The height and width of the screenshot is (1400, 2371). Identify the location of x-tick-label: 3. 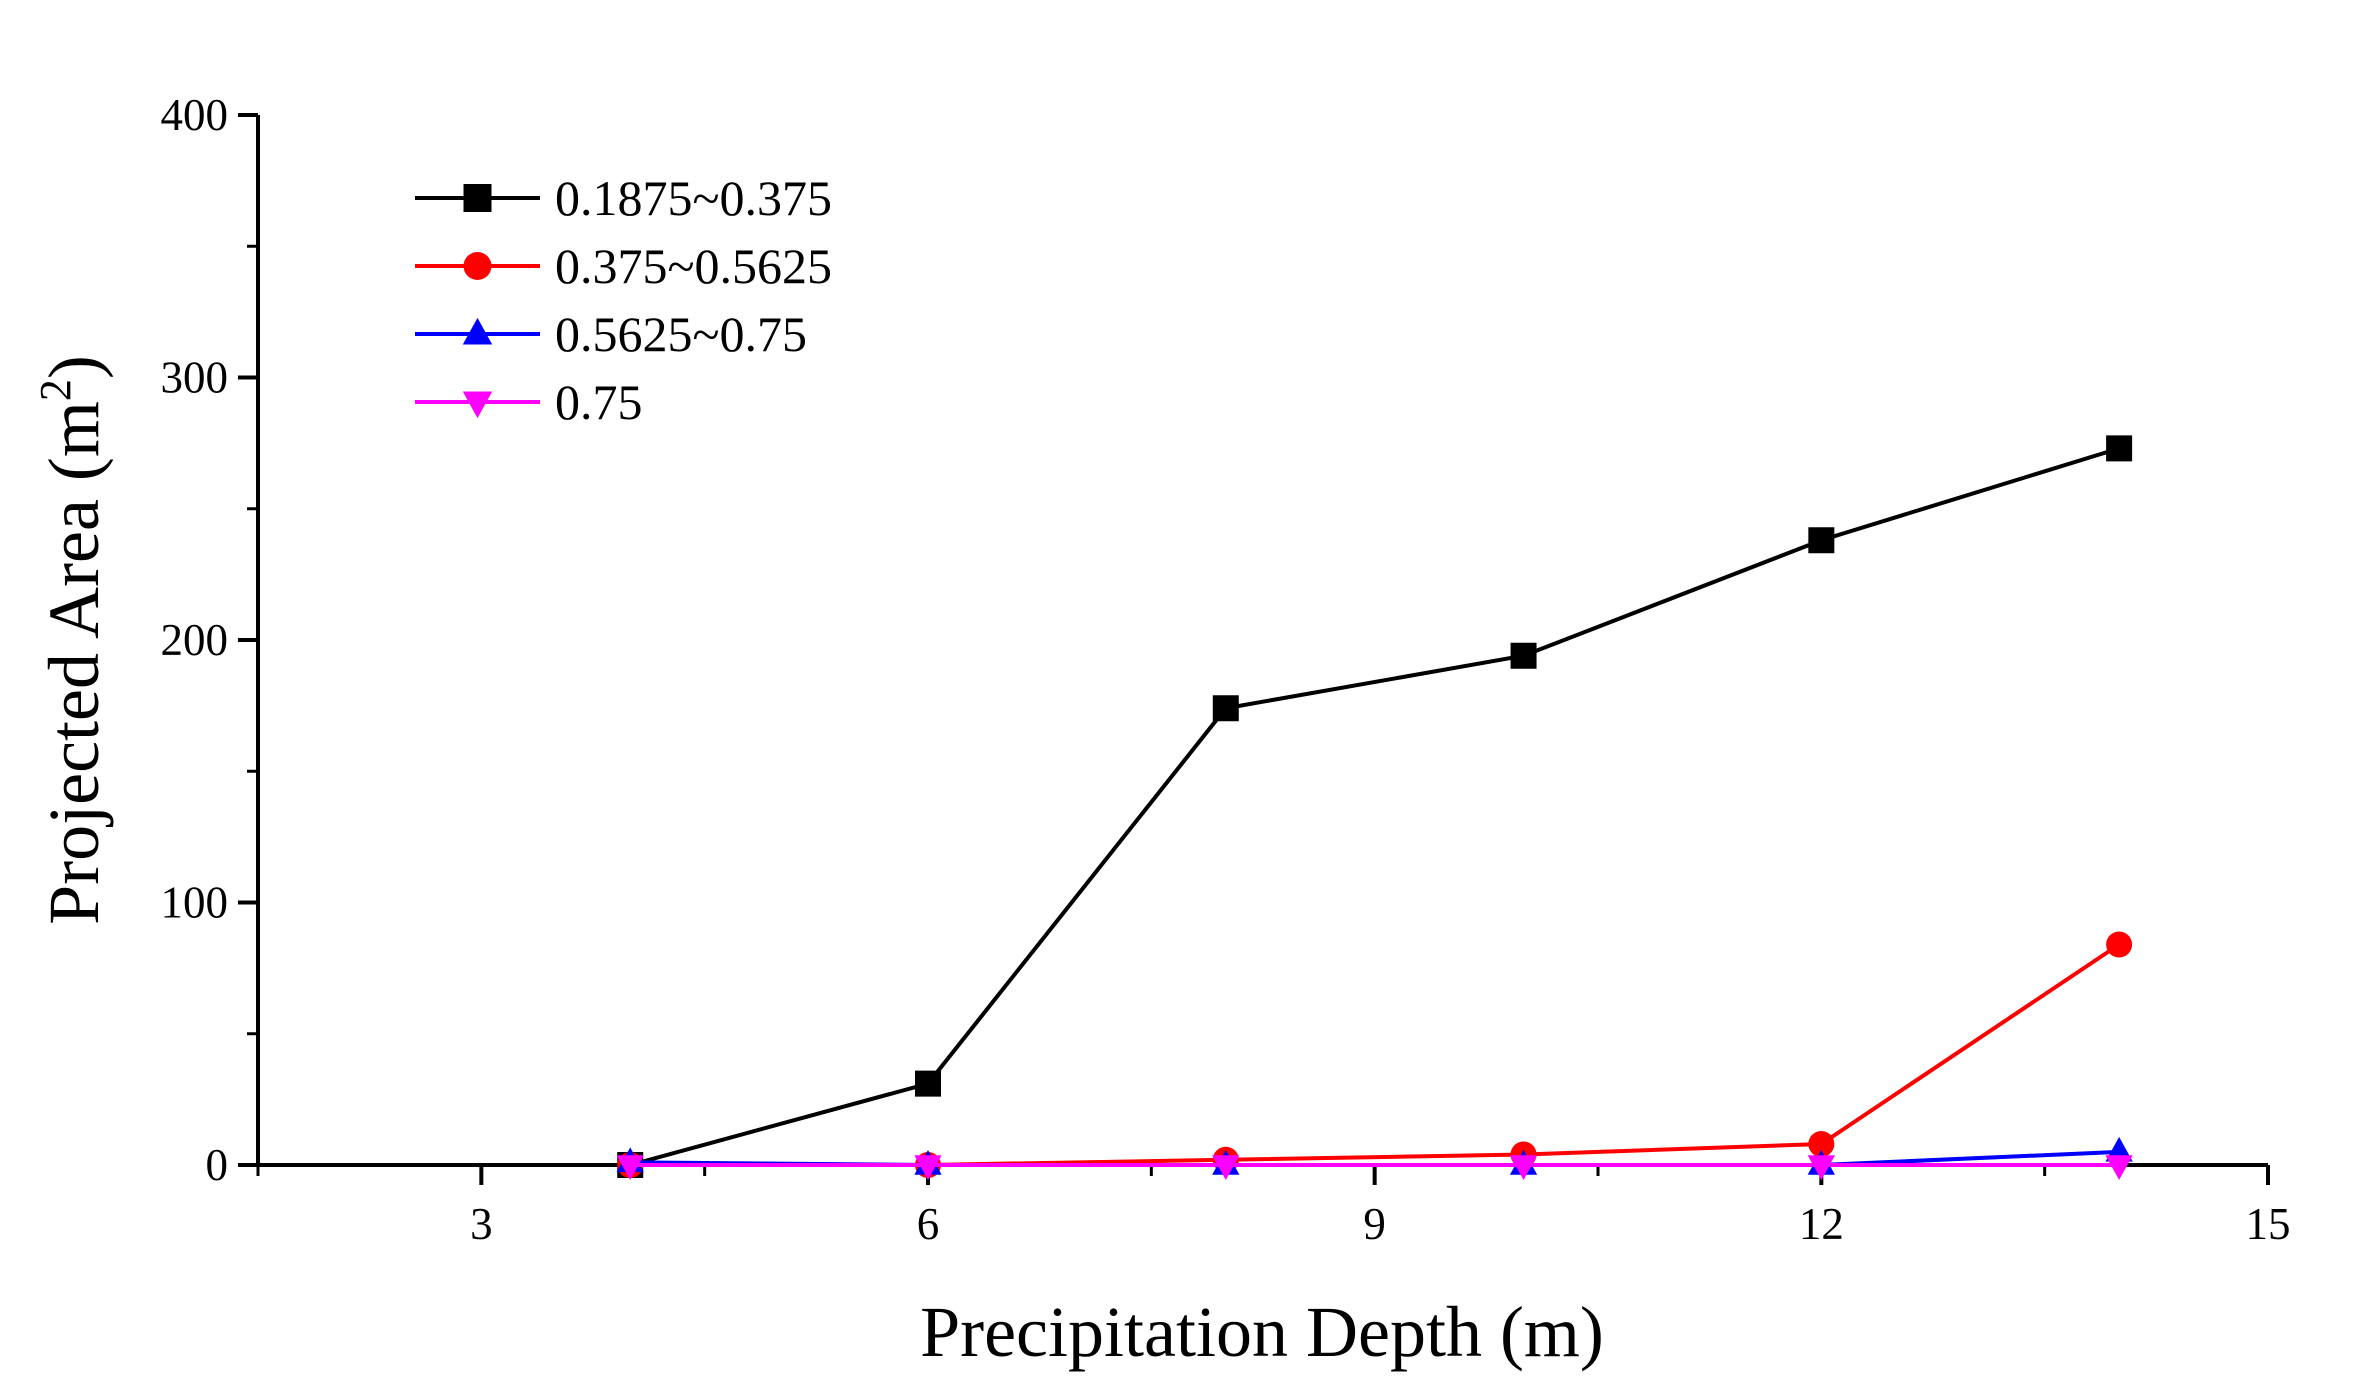
(481, 1224).